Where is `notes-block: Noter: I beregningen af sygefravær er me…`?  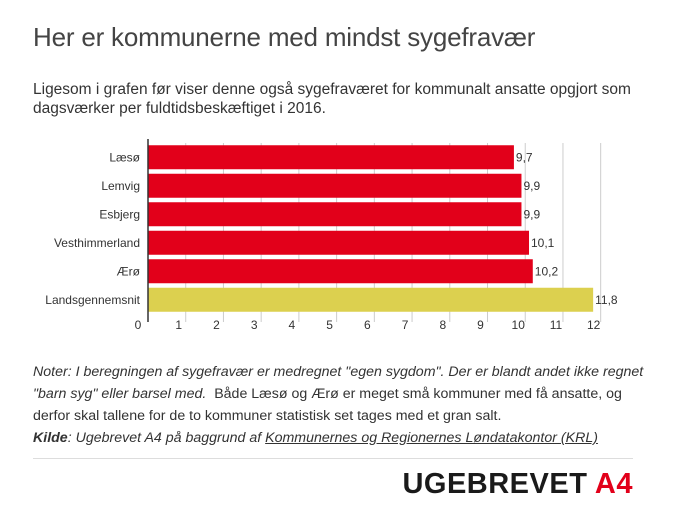
notes-block: Noter: I beregningen af sygefravær er me… is located at coordinates (340, 405).